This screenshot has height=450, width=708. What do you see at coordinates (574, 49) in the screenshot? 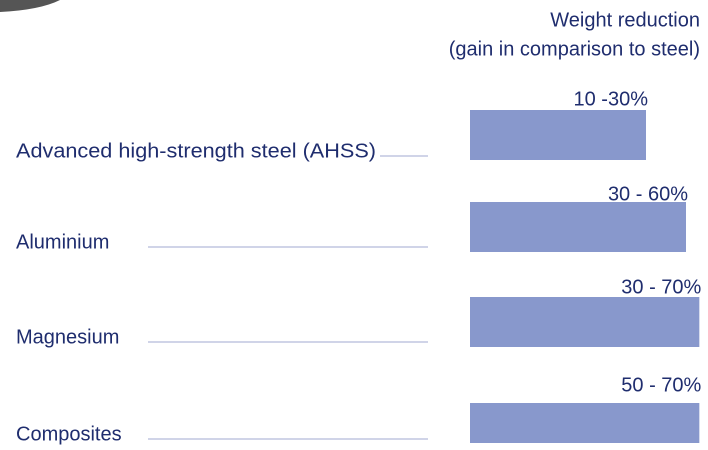
I see `chart-subtitle: (gain in comparison to steel)` at bounding box center [574, 49].